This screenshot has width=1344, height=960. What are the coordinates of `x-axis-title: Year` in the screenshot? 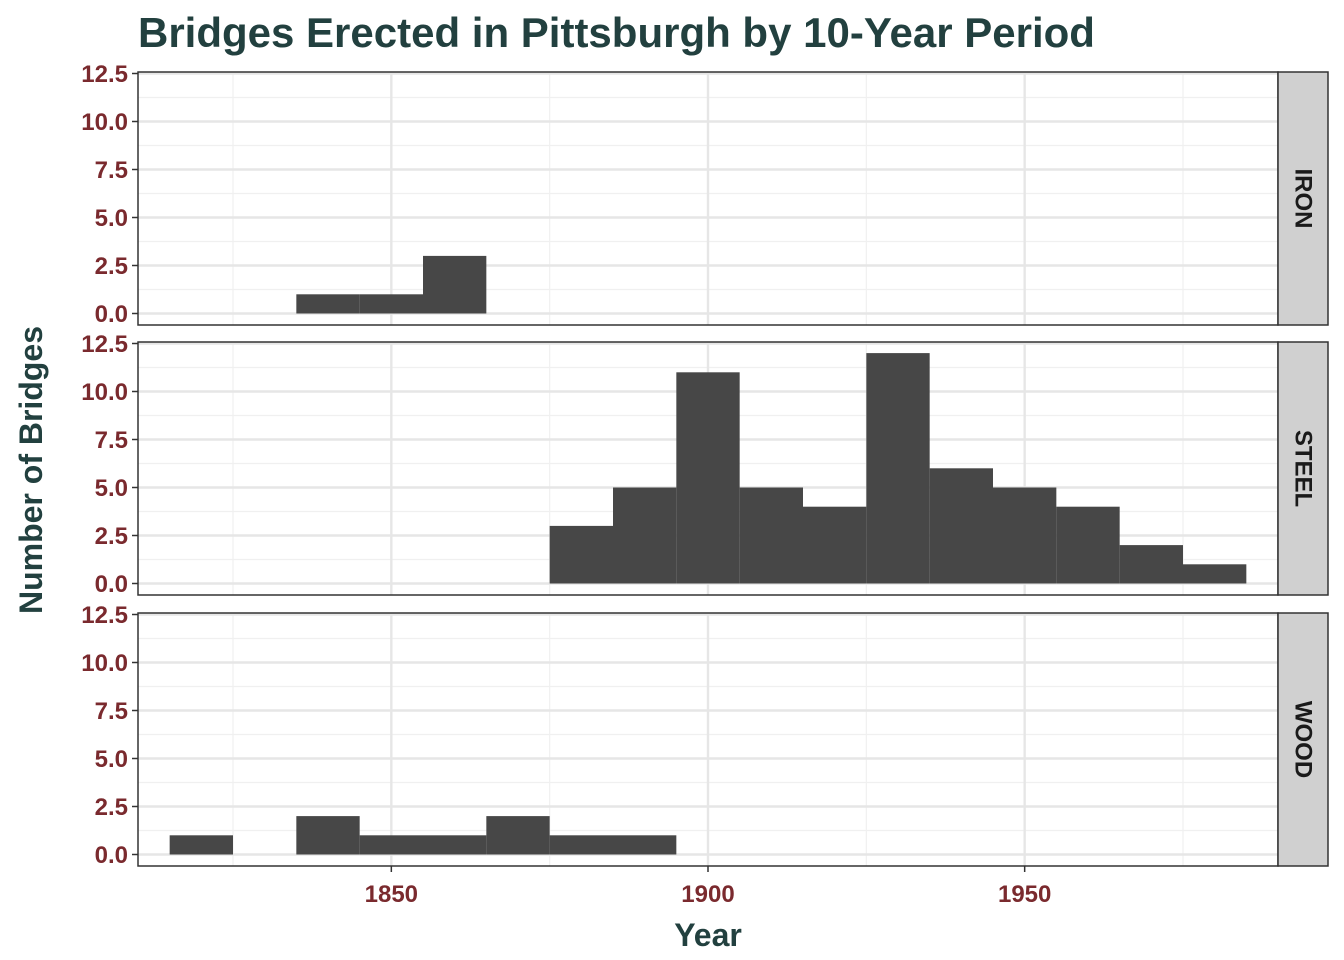 It's located at (708, 935).